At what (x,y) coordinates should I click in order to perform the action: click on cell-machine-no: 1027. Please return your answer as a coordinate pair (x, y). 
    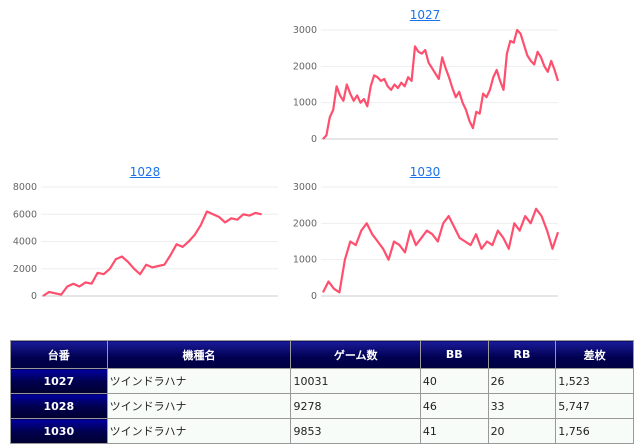
    Looking at the image, I should click on (59, 381).